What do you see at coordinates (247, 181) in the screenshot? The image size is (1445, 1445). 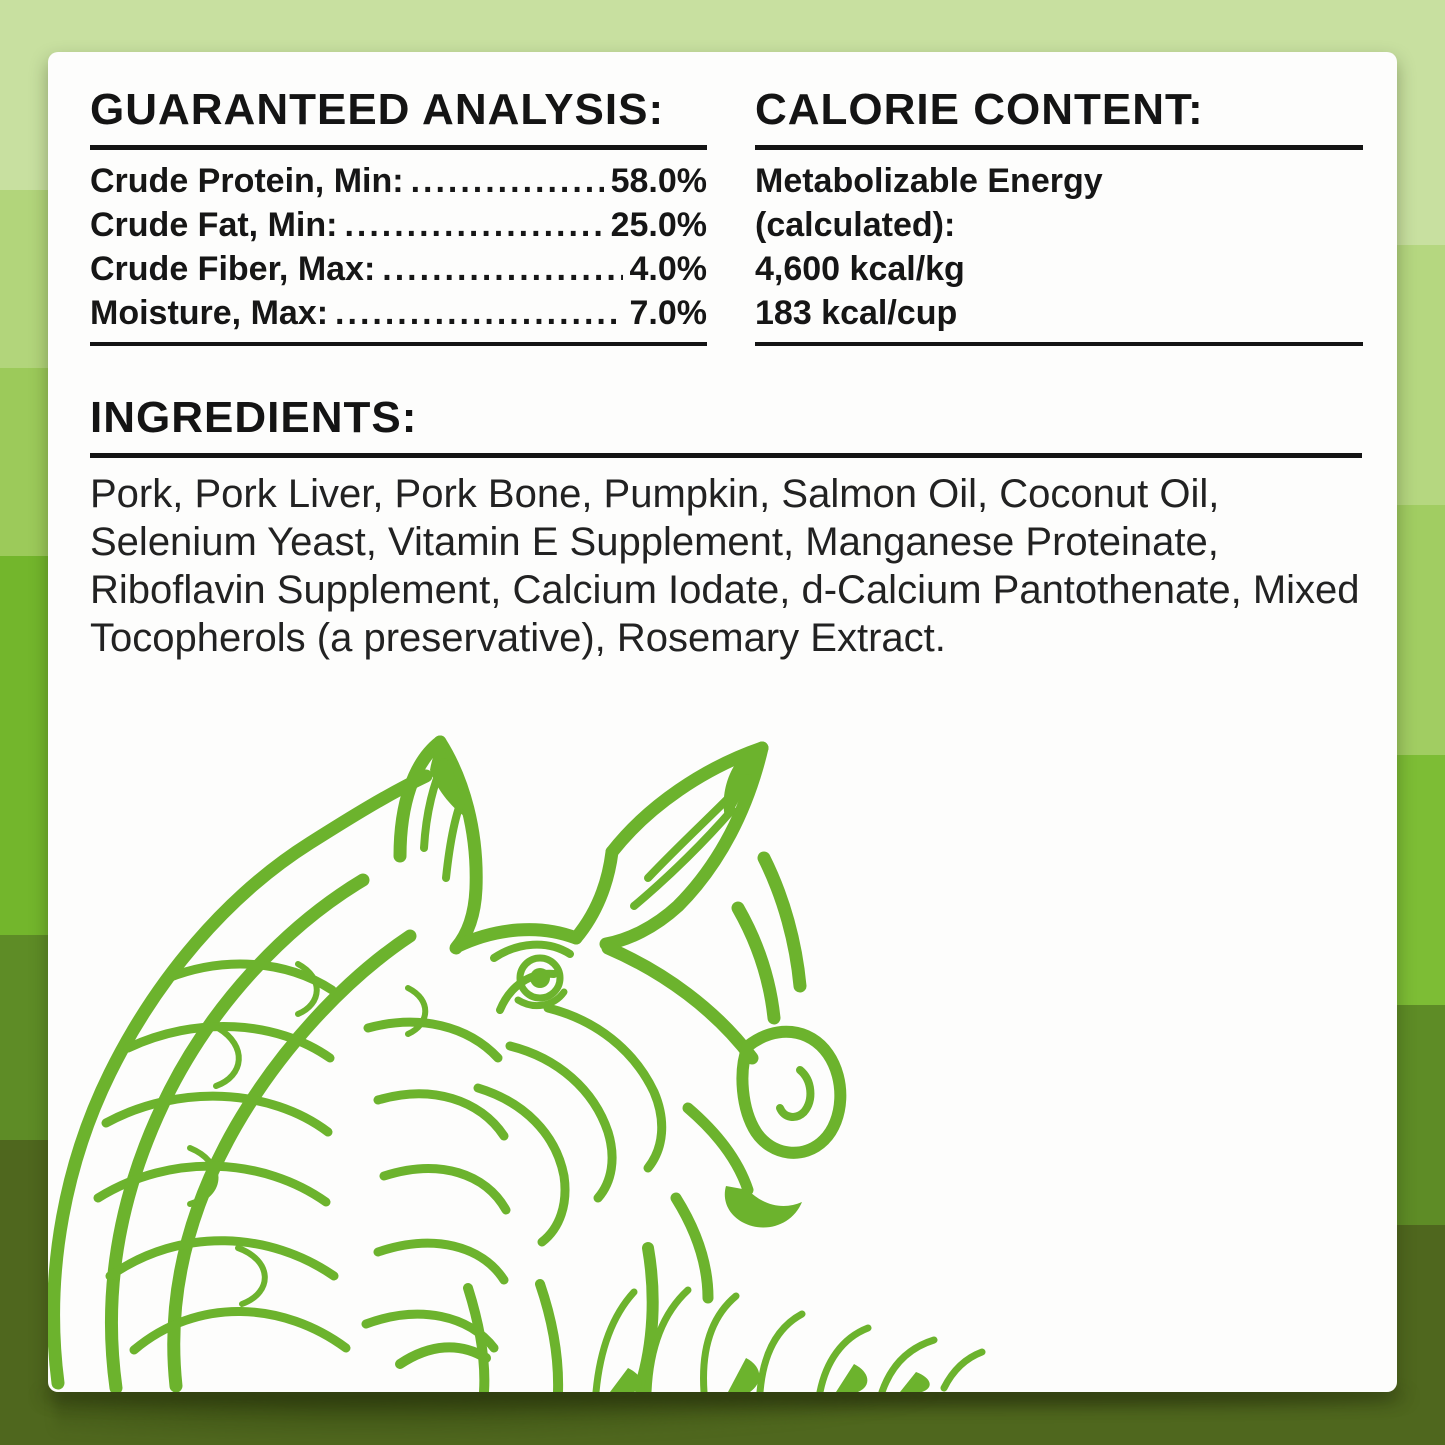 I see `nutrient-label: Crude Protein, Min:` at bounding box center [247, 181].